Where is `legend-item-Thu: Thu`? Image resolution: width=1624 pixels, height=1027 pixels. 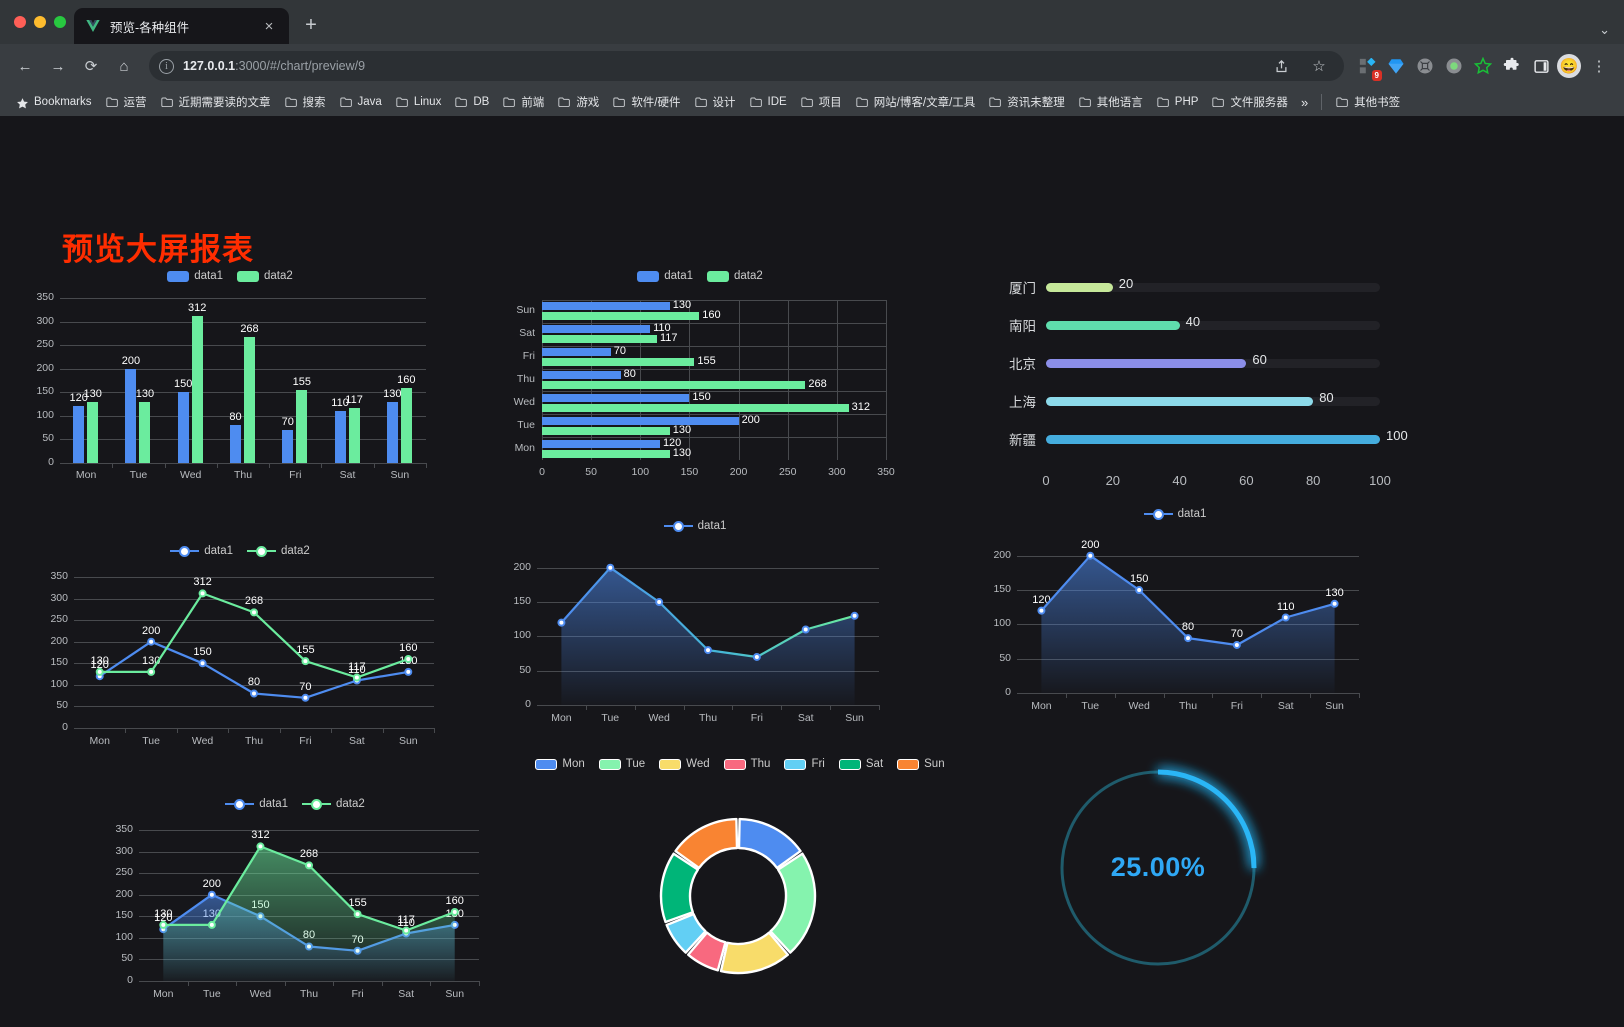
legend-item-Thu: Thu is located at coordinates (746, 764).